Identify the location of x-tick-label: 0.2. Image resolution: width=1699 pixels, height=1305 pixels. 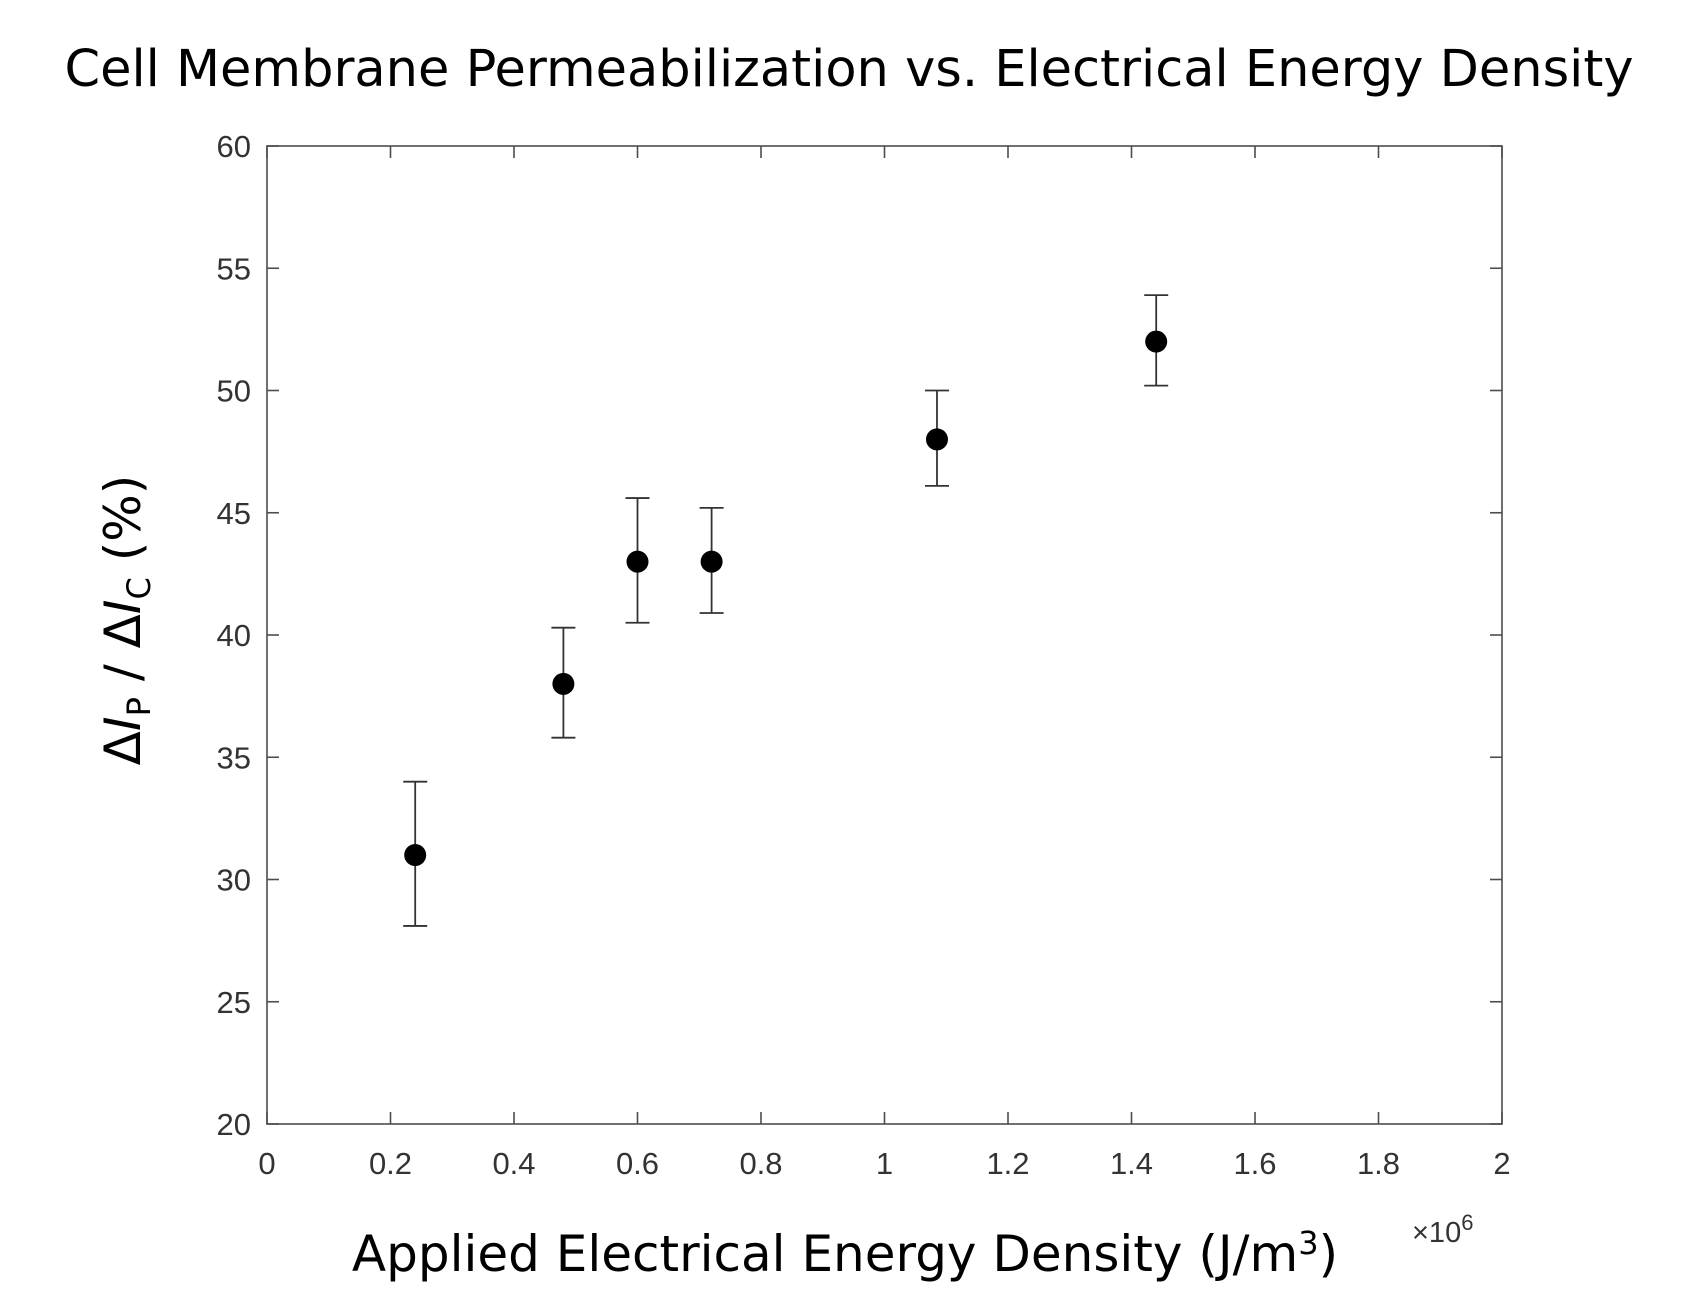
(390, 1163).